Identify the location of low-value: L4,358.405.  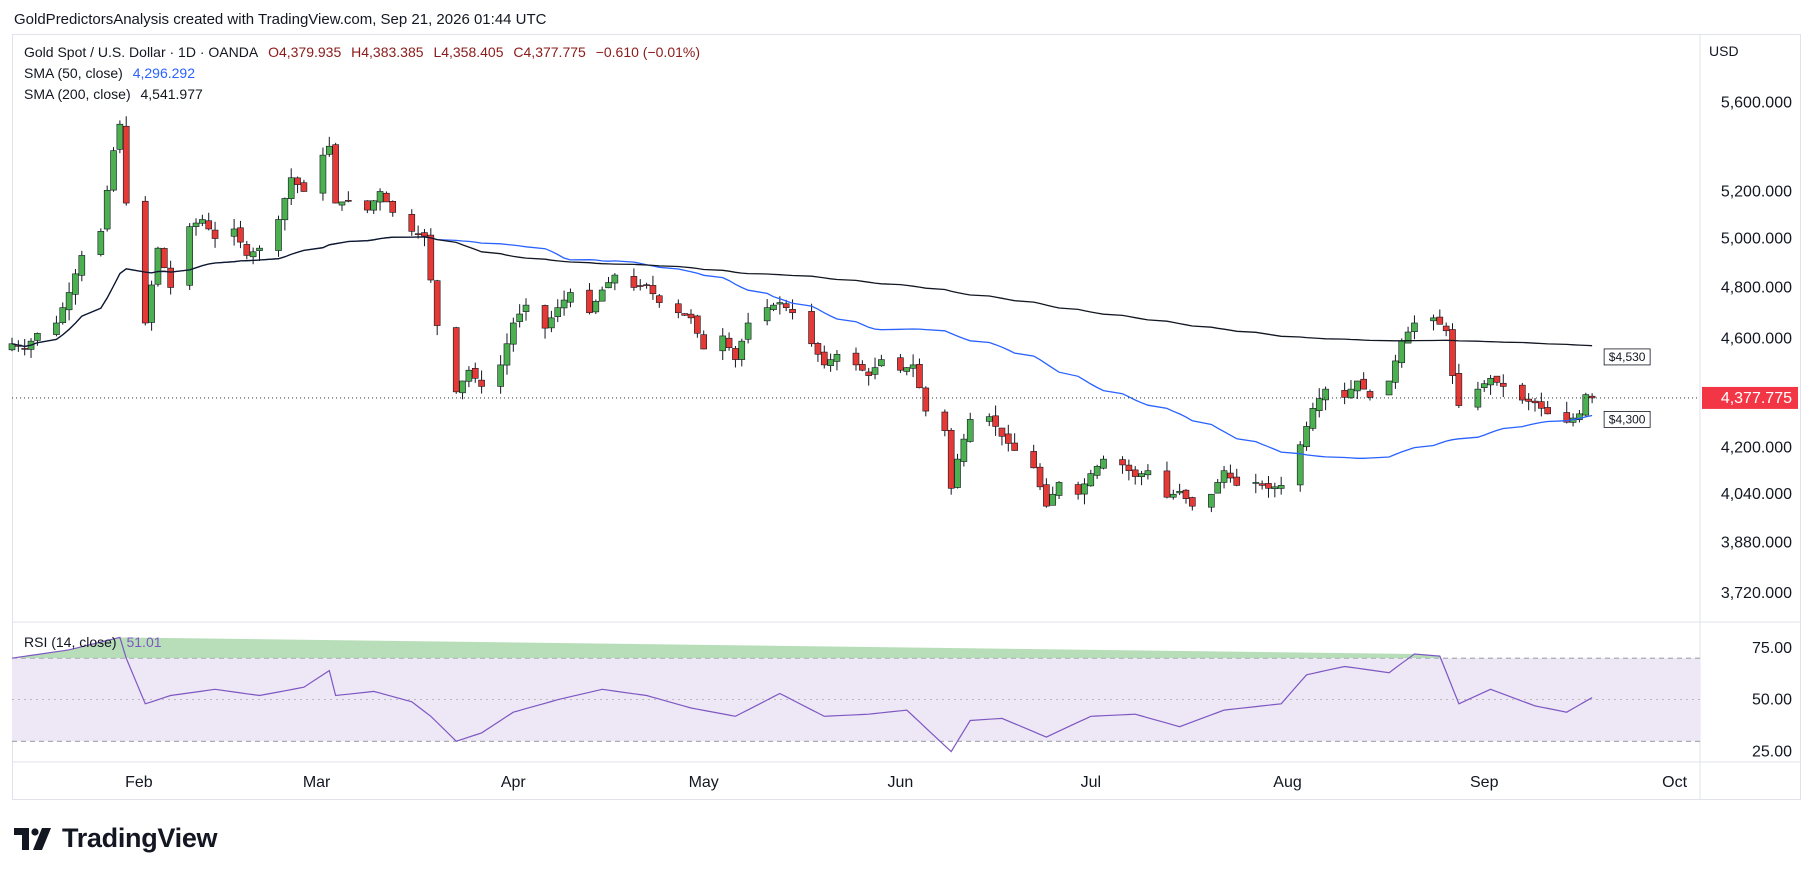
(468, 52).